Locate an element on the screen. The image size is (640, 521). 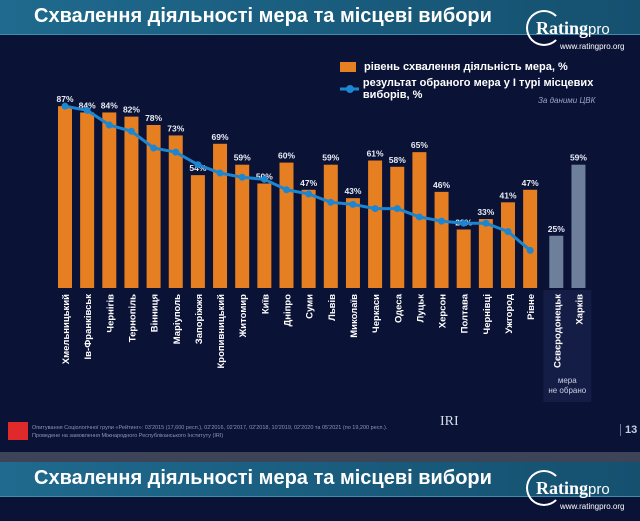
category-label: Київ is located at coordinates (265, 304).